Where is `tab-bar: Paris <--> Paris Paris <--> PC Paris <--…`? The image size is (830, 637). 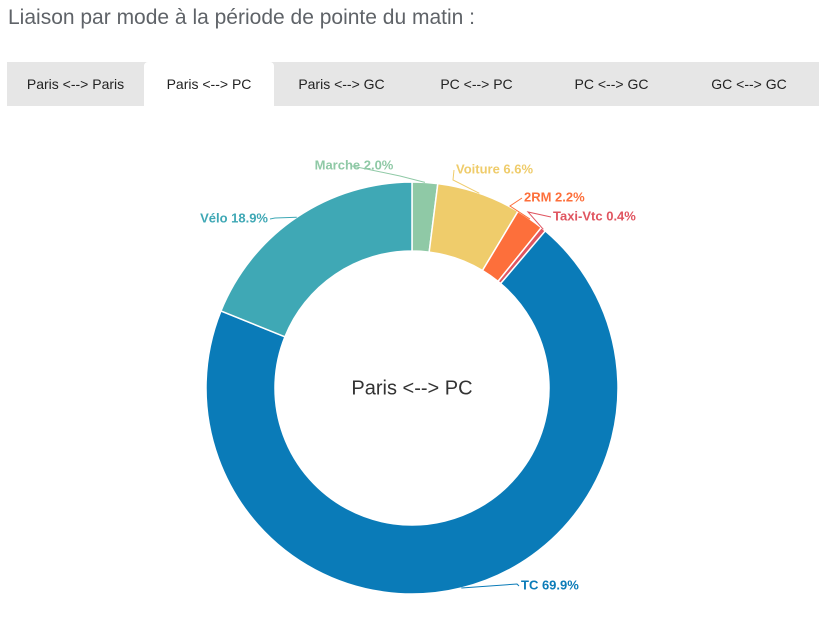 tab-bar: Paris <--> Paris Paris <--> PC Paris <--… is located at coordinates (413, 84).